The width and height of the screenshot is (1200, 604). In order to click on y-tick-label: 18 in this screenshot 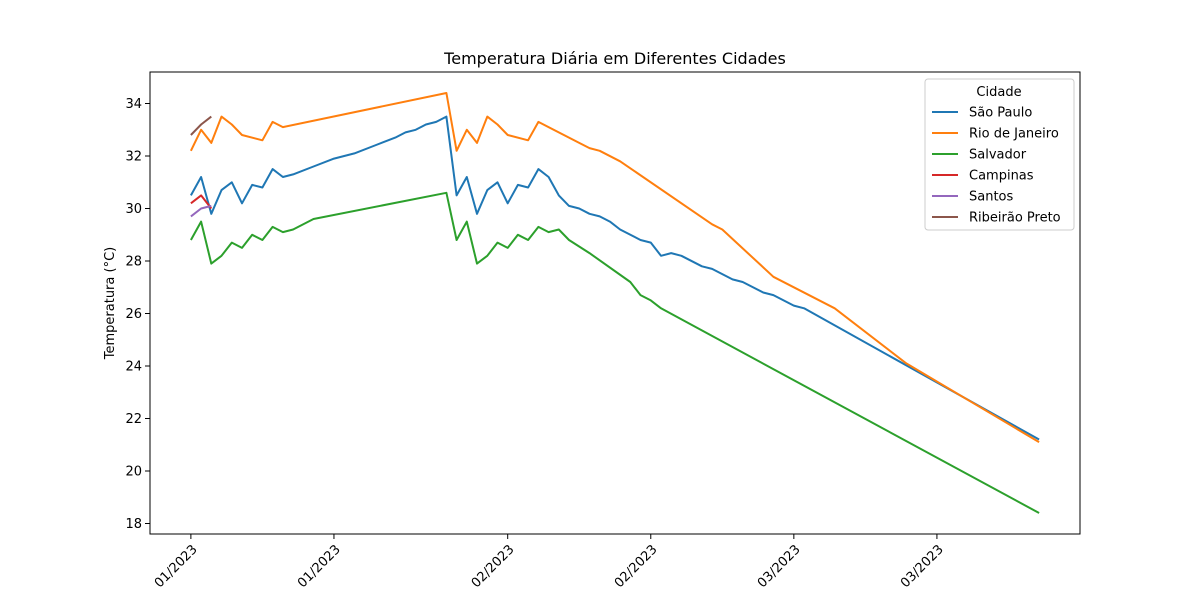, I will do `click(133, 524)`.